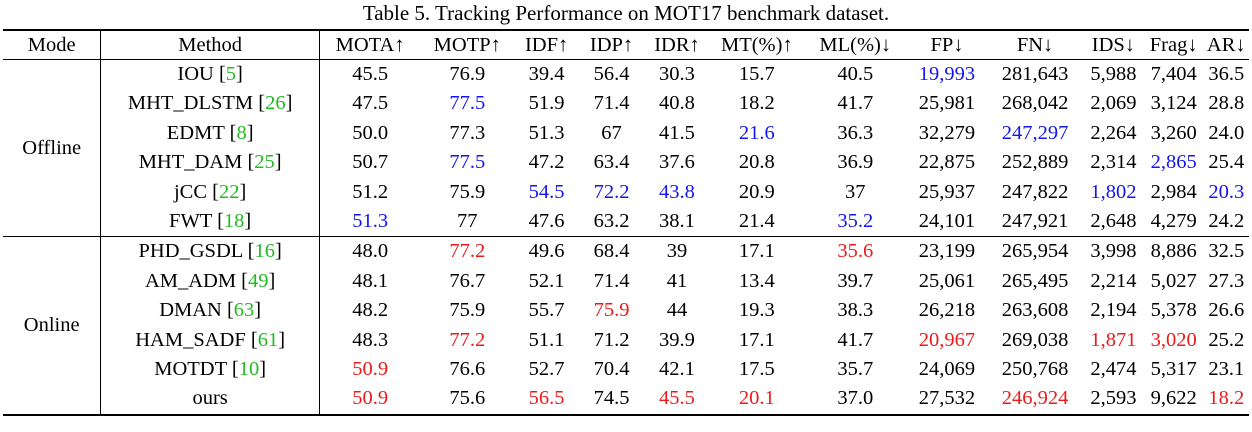 This screenshot has width=1252, height=432. I want to click on column-header: IDP↑, so click(611, 45).